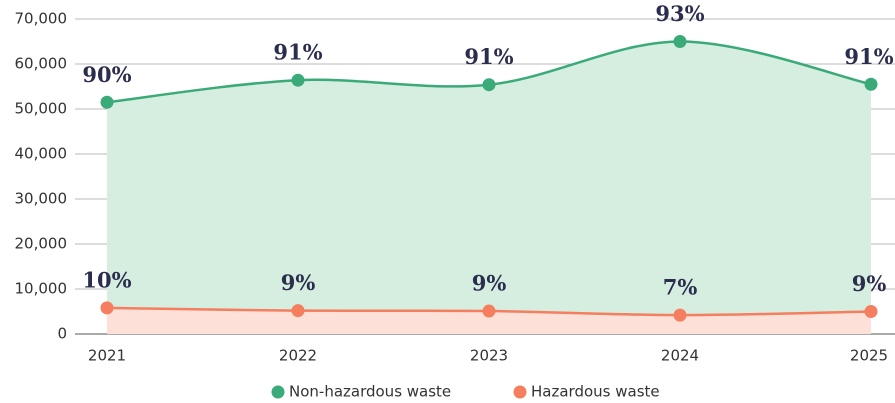 This screenshot has height=403, width=895. I want to click on percent-label: 7%, so click(680, 287).